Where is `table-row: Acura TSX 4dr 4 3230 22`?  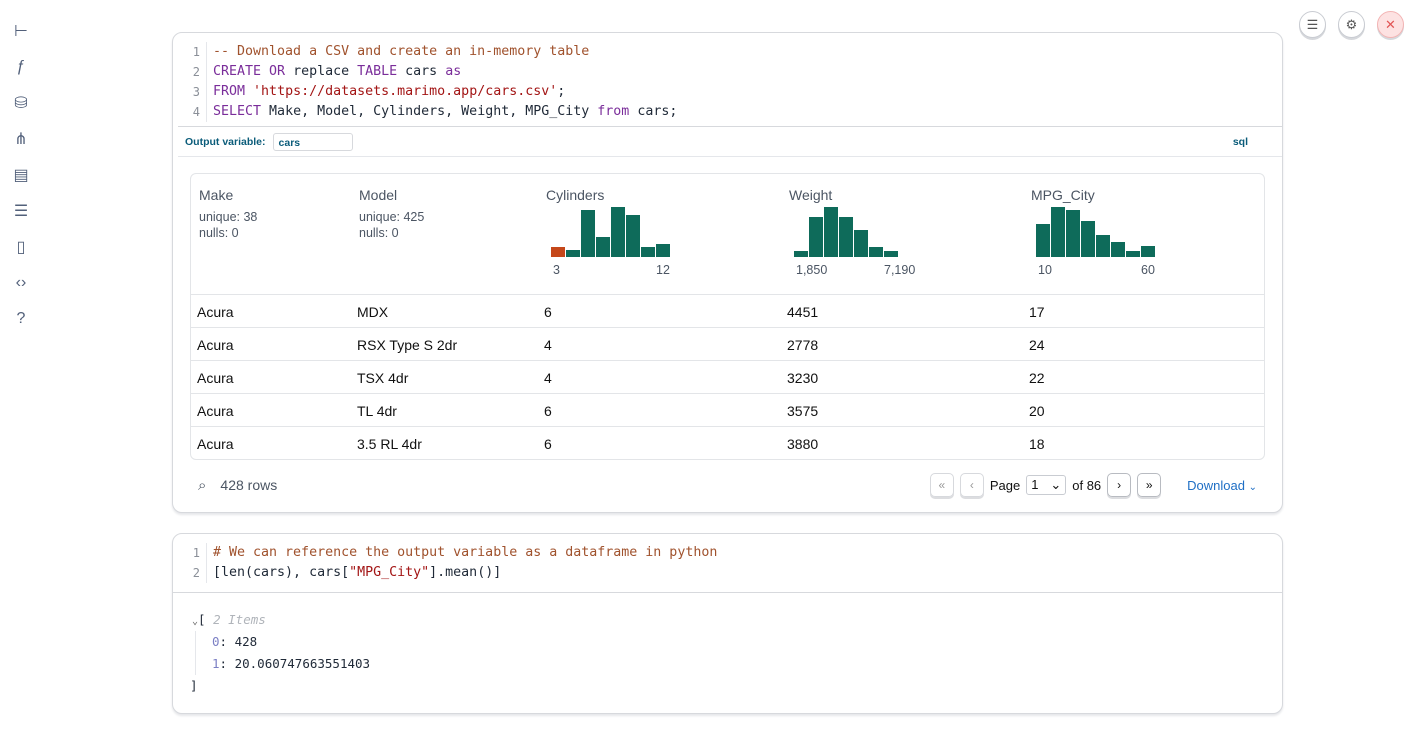
table-row: Acura TSX 4dr 4 3230 22 is located at coordinates (727, 377).